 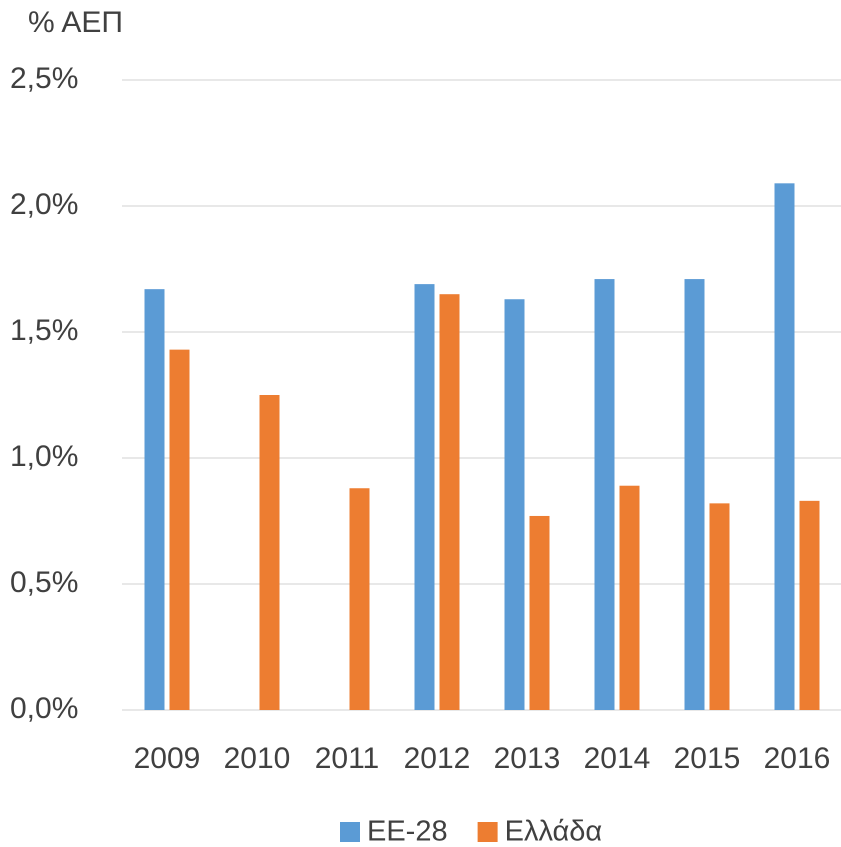 I want to click on x-tick-label: 2011, so click(x=347, y=758).